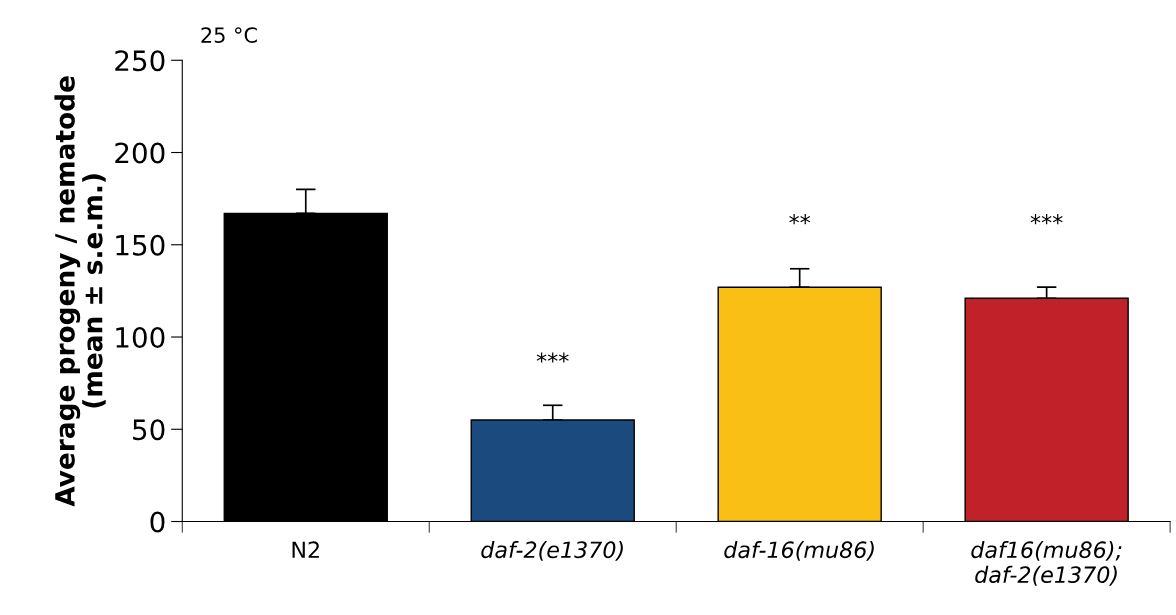 The height and width of the screenshot is (615, 1176). What do you see at coordinates (1046, 563) in the screenshot?
I see `x-tick-label: daf16(mu86); daf-2(e1370)` at bounding box center [1046, 563].